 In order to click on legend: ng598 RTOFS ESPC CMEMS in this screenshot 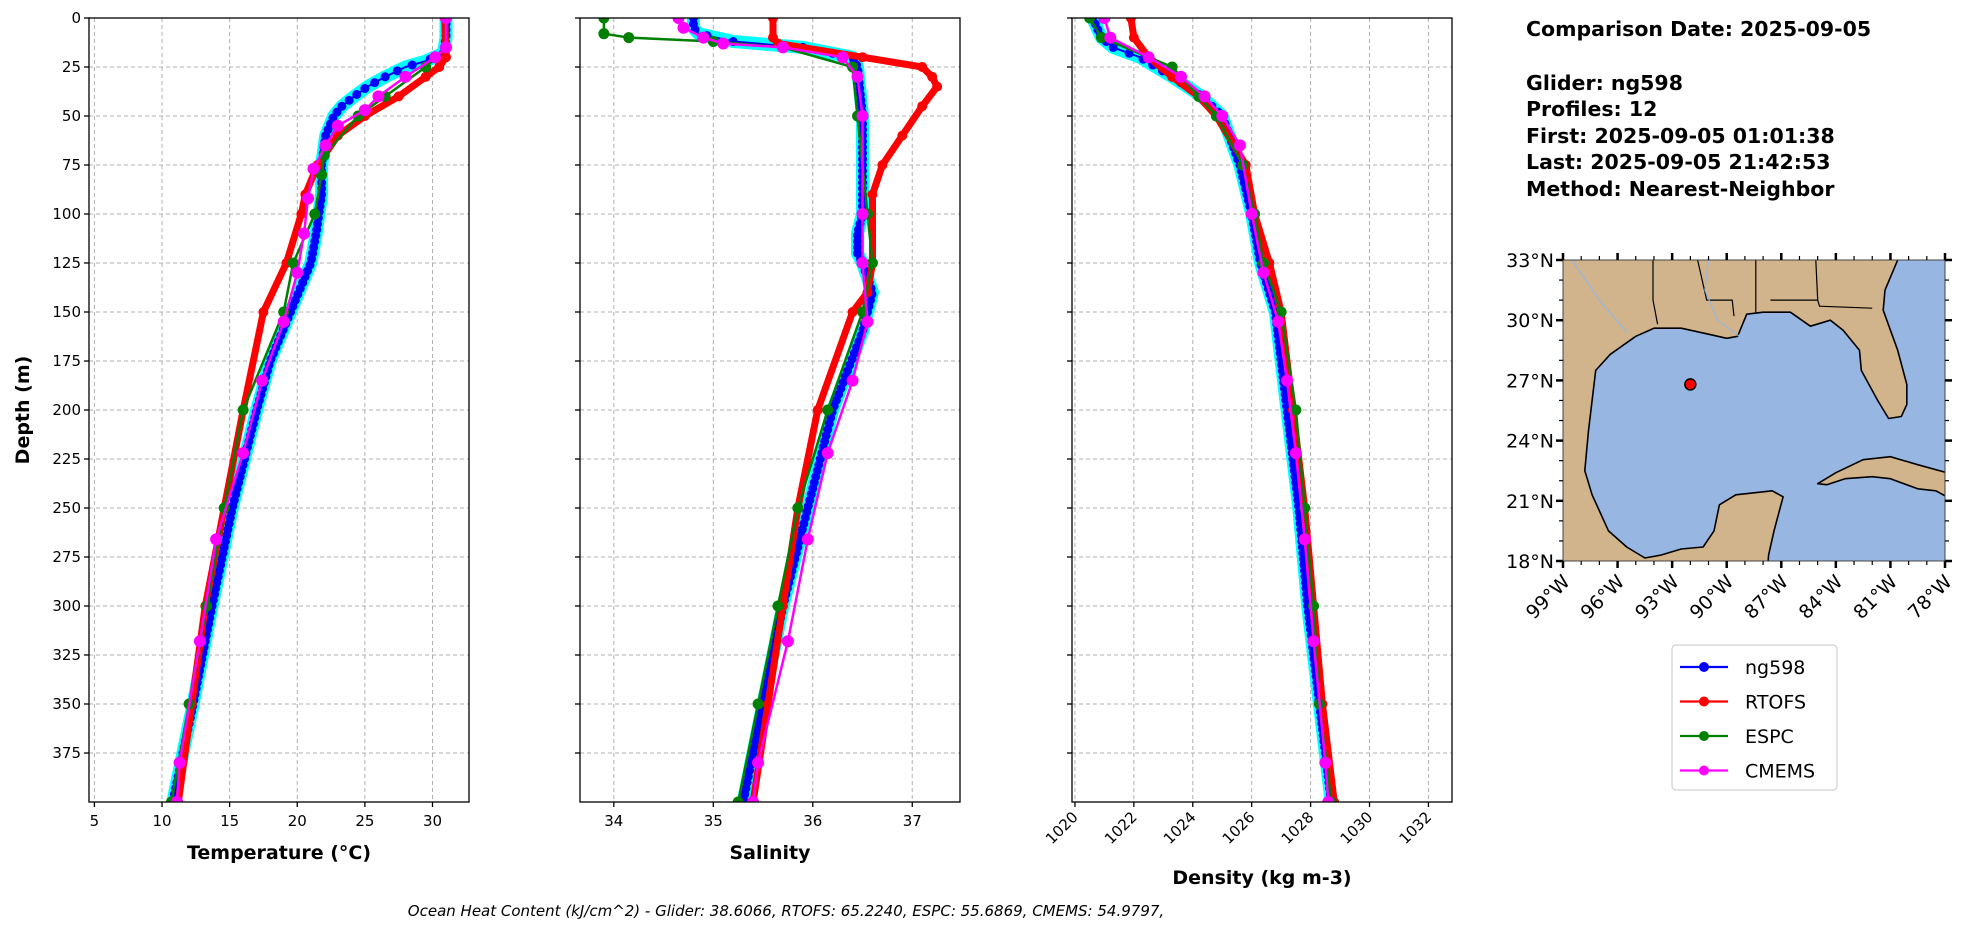, I will do `click(1754, 717)`.